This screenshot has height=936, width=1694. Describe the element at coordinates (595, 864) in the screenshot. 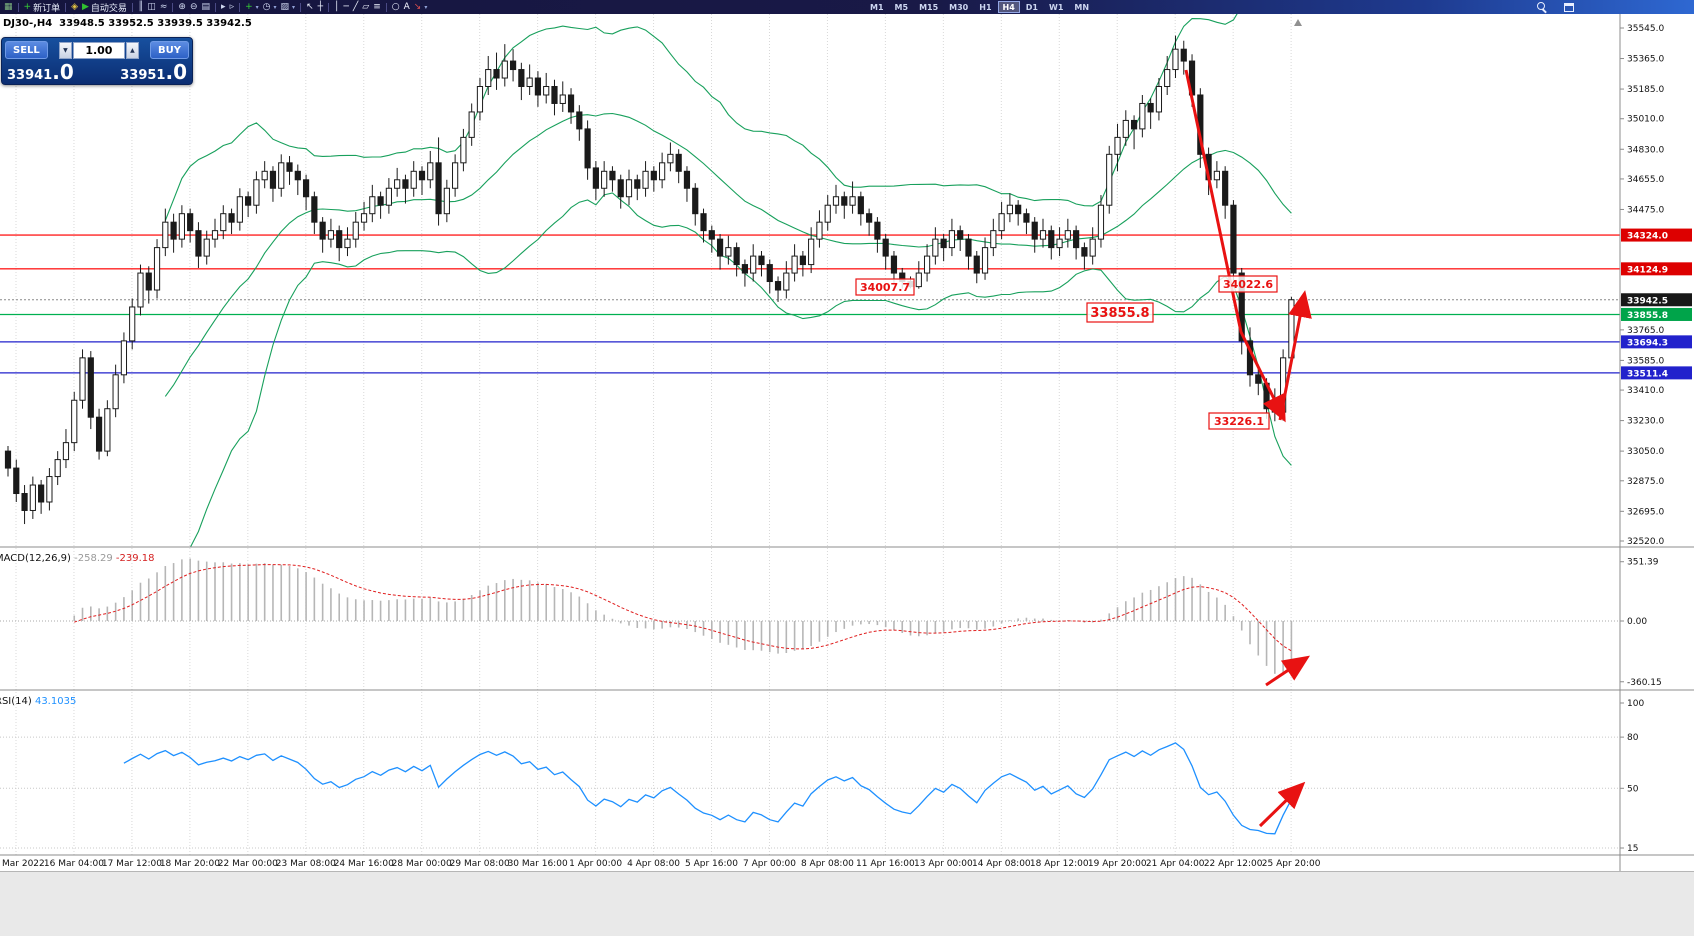

I see `time-label: 1 Apr 00:00` at that location.